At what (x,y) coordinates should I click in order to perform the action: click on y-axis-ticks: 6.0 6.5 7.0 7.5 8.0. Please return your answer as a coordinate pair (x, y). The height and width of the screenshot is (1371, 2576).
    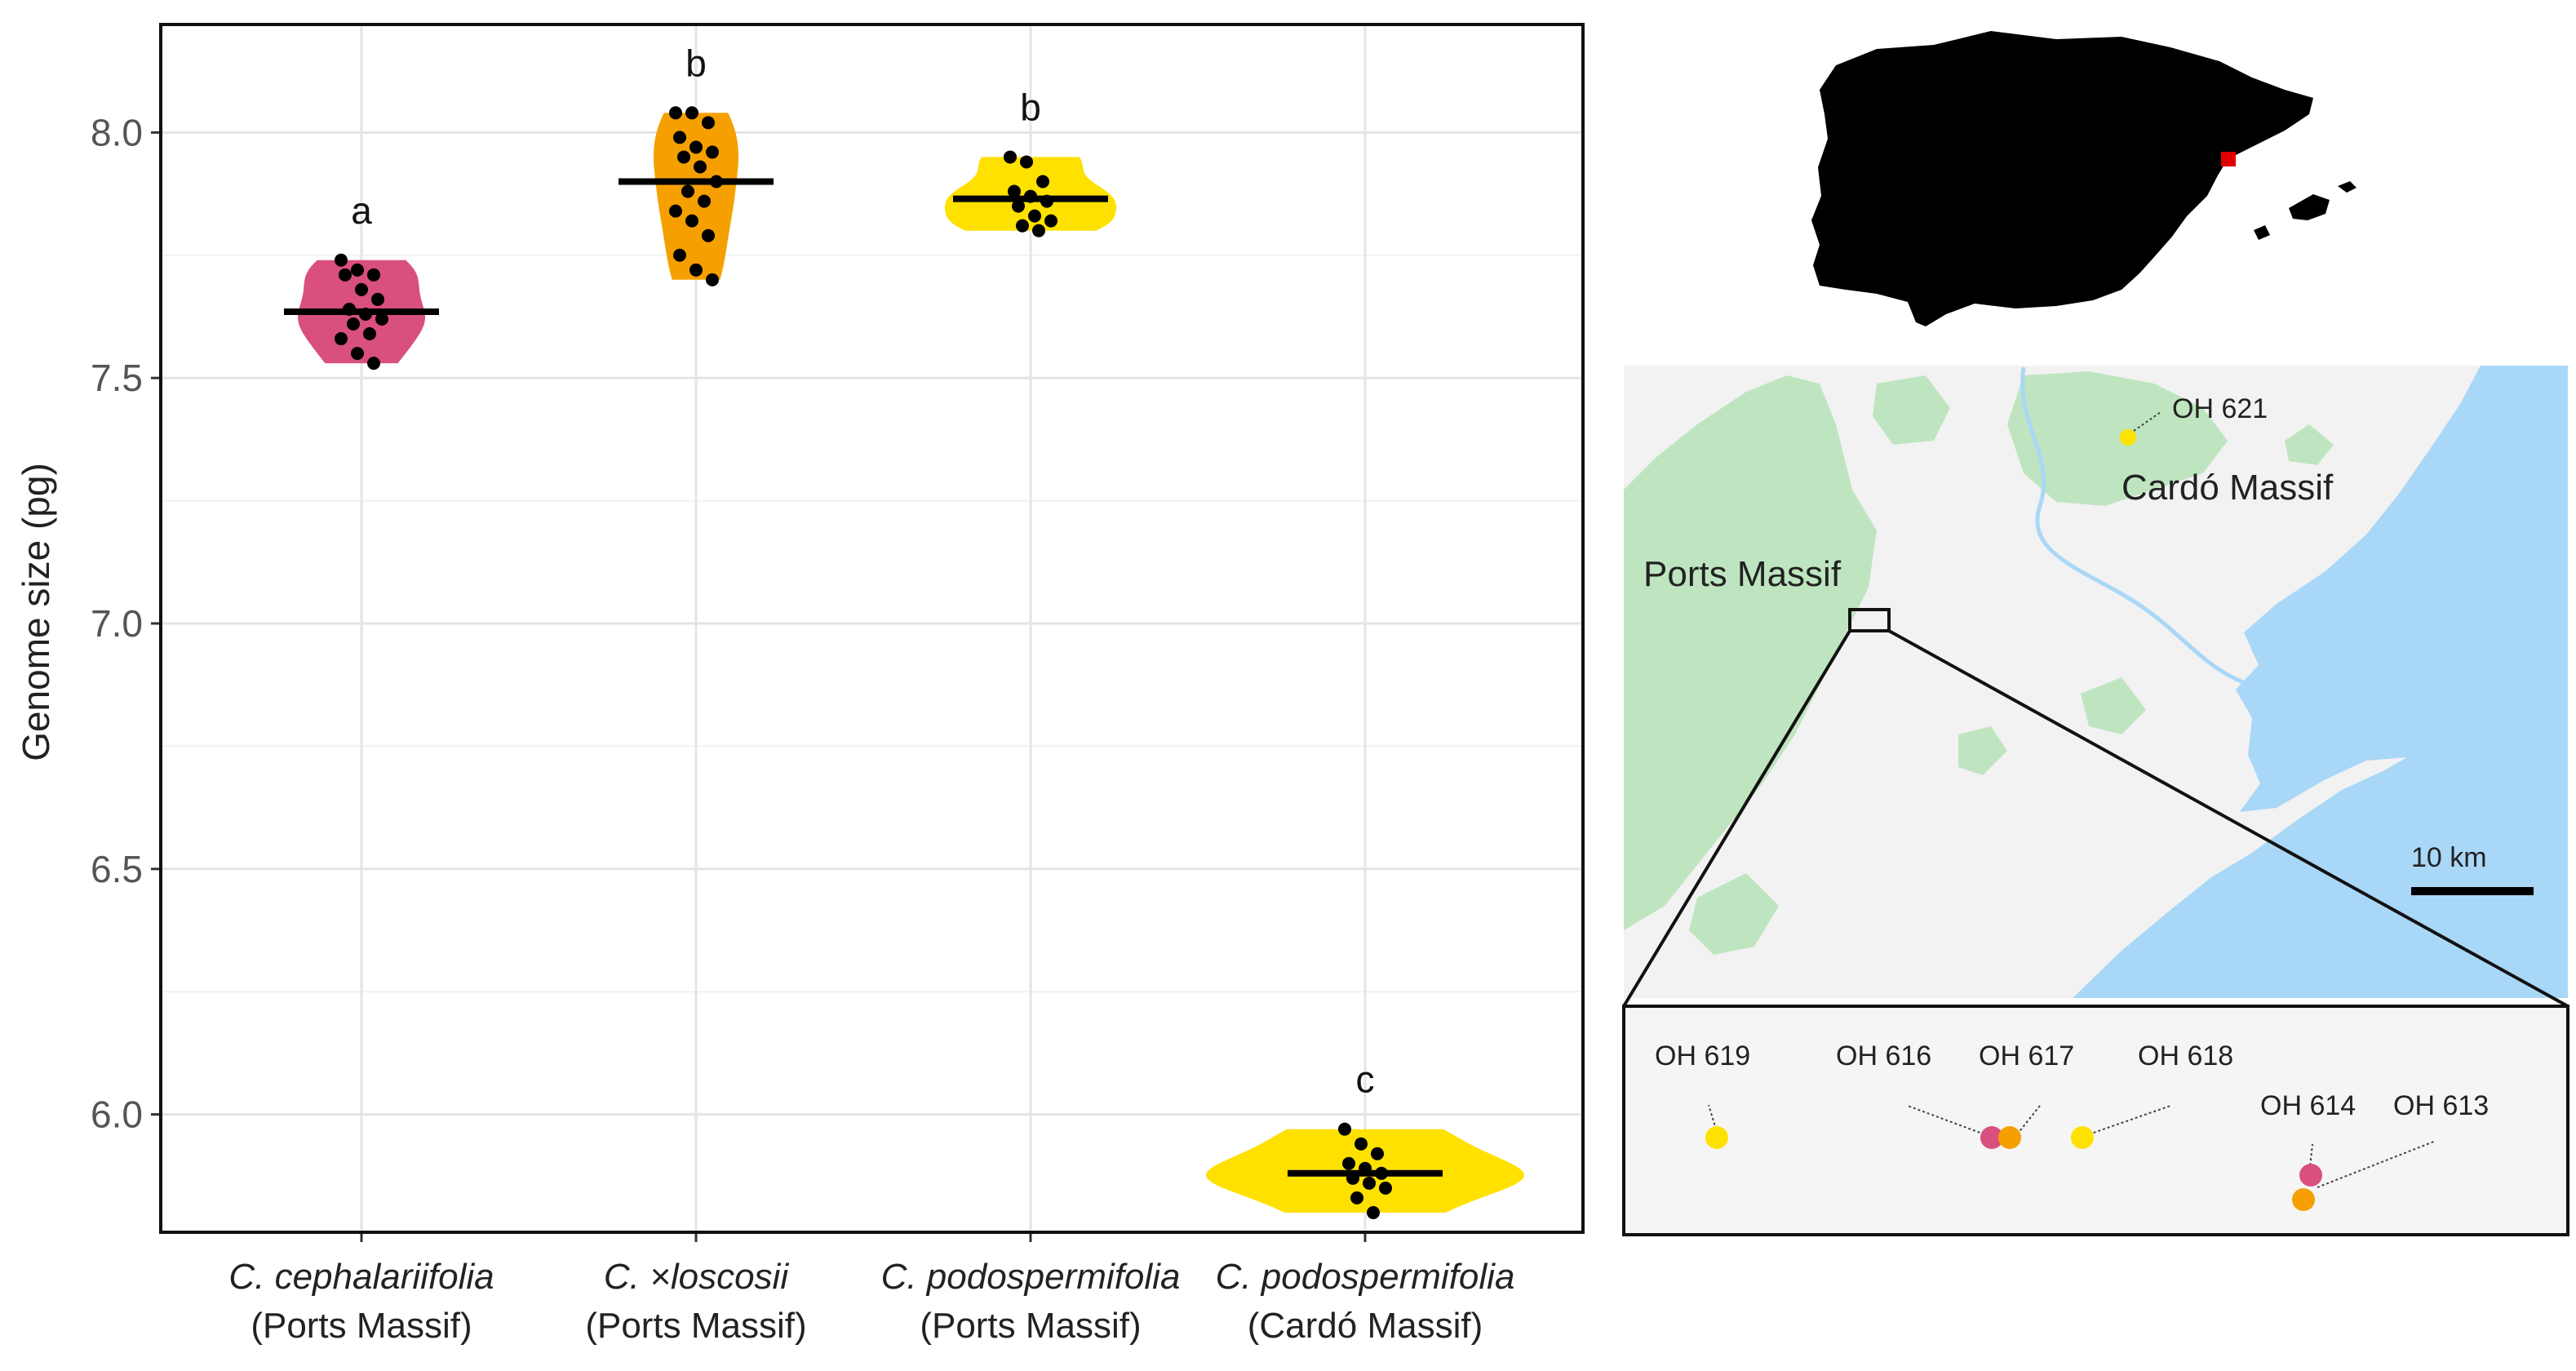
    Looking at the image, I should click on (126, 623).